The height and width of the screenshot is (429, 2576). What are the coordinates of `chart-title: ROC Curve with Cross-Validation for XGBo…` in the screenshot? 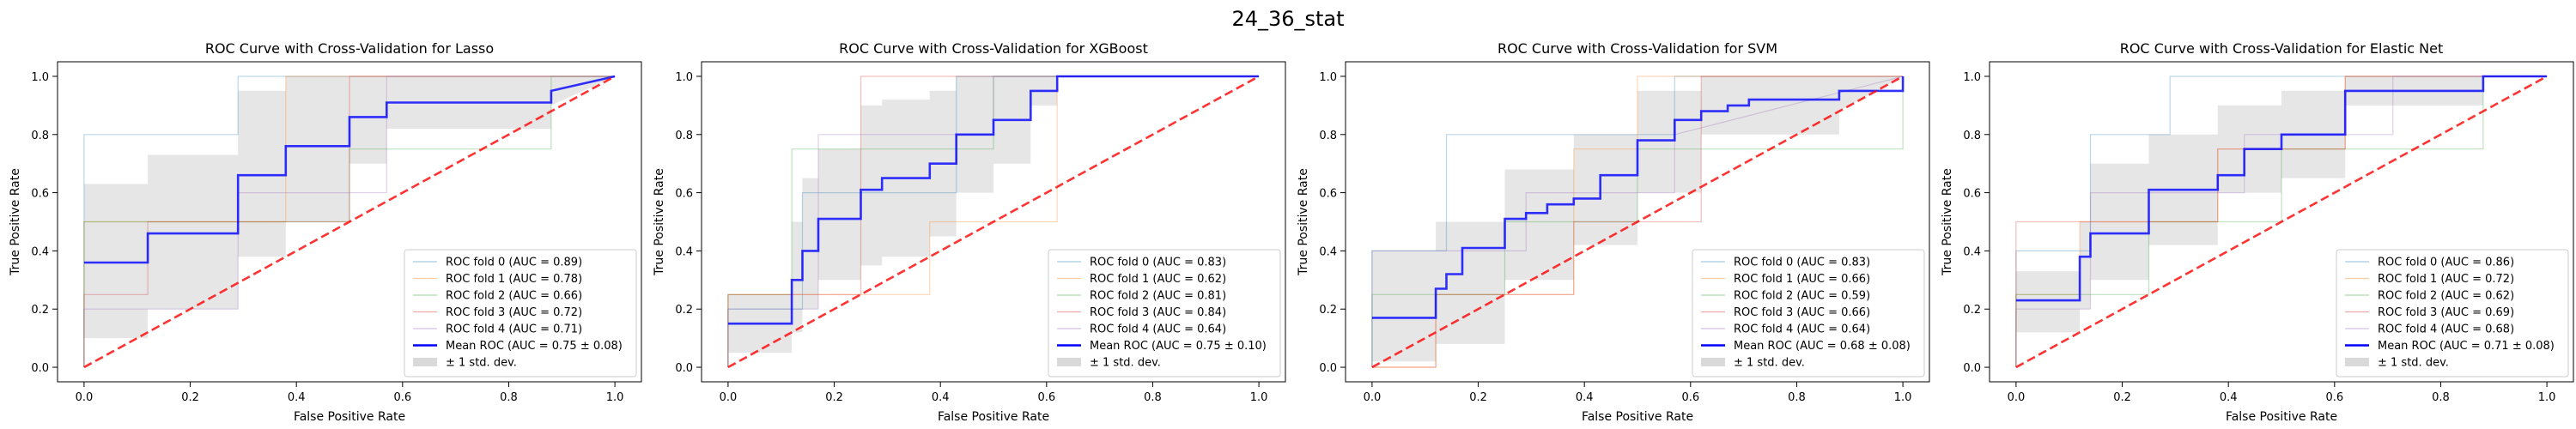 It's located at (994, 48).